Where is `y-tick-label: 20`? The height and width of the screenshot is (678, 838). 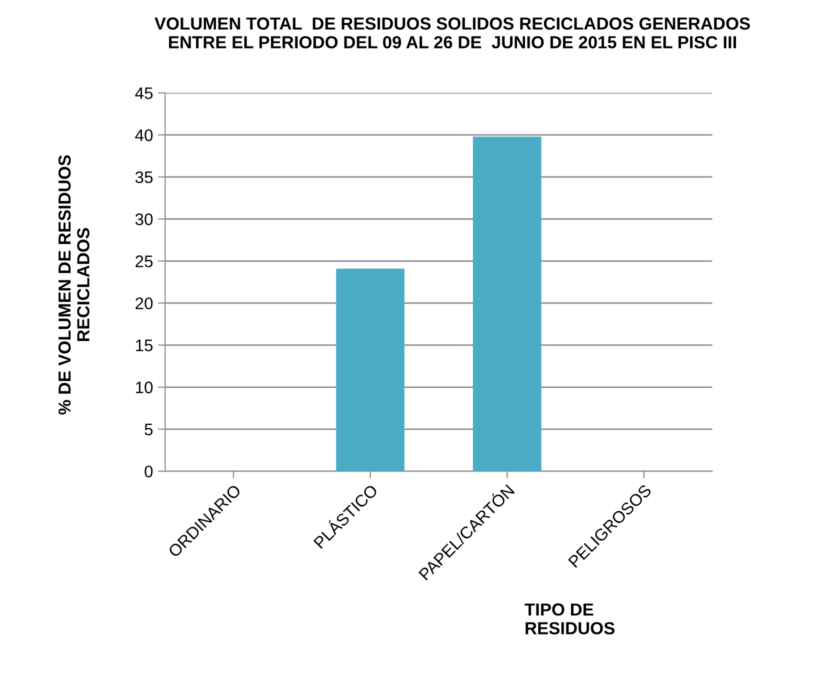
y-tick-label: 20 is located at coordinates (144, 303).